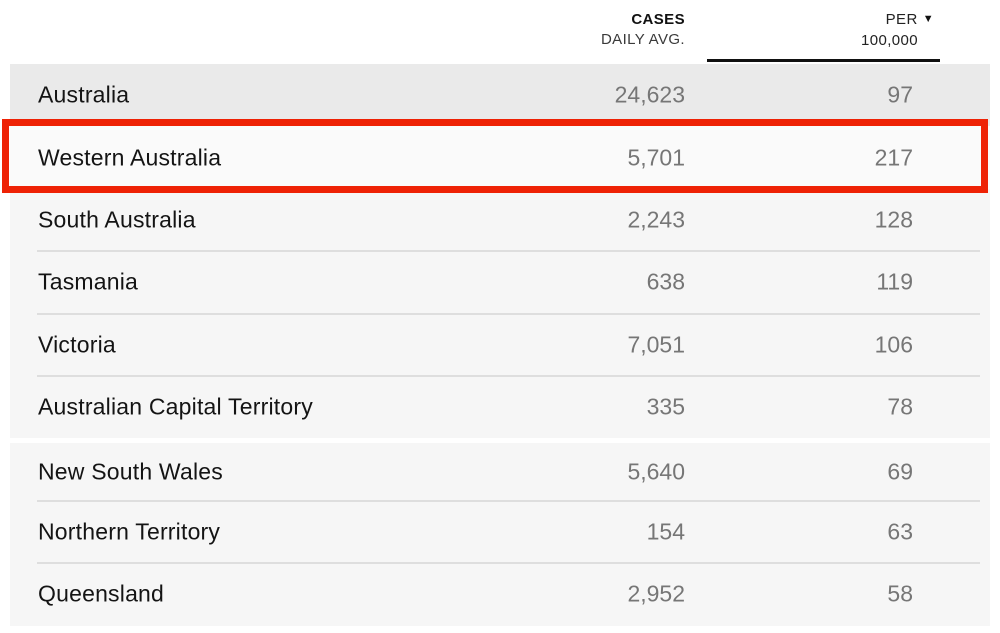 The image size is (1000, 633). Describe the element at coordinates (643, 30) in the screenshot. I see `column-header-cases: CASES DAILY AVG.` at that location.